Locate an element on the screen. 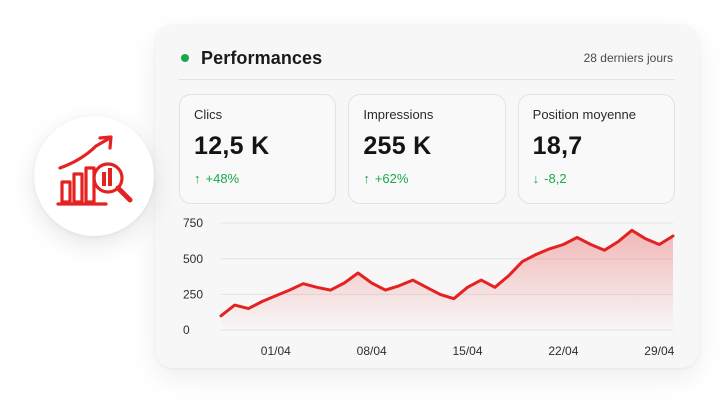  x-tick-label: 01/04 is located at coordinates (276, 351).